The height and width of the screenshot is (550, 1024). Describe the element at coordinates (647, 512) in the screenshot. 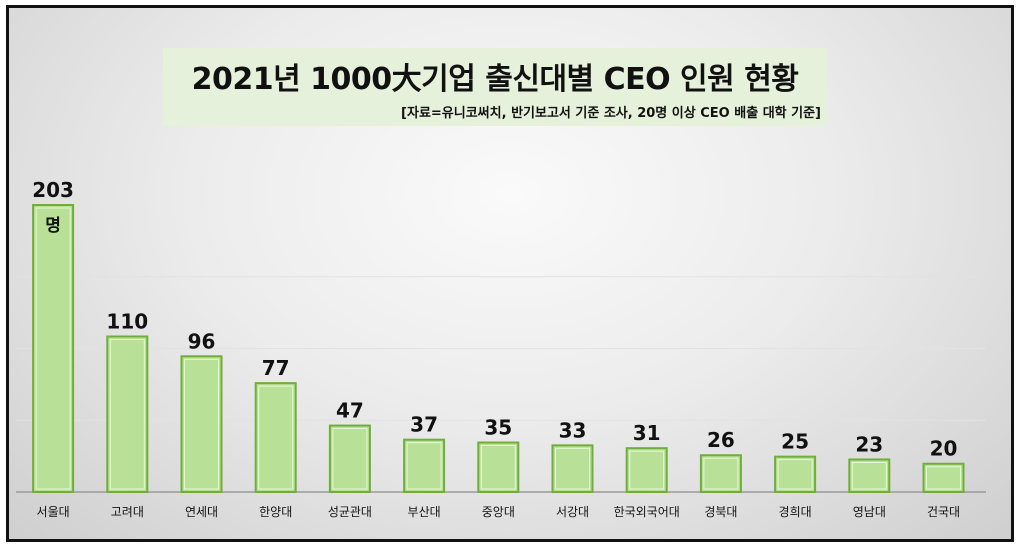

I see `category-label: 한국외국어대` at that location.